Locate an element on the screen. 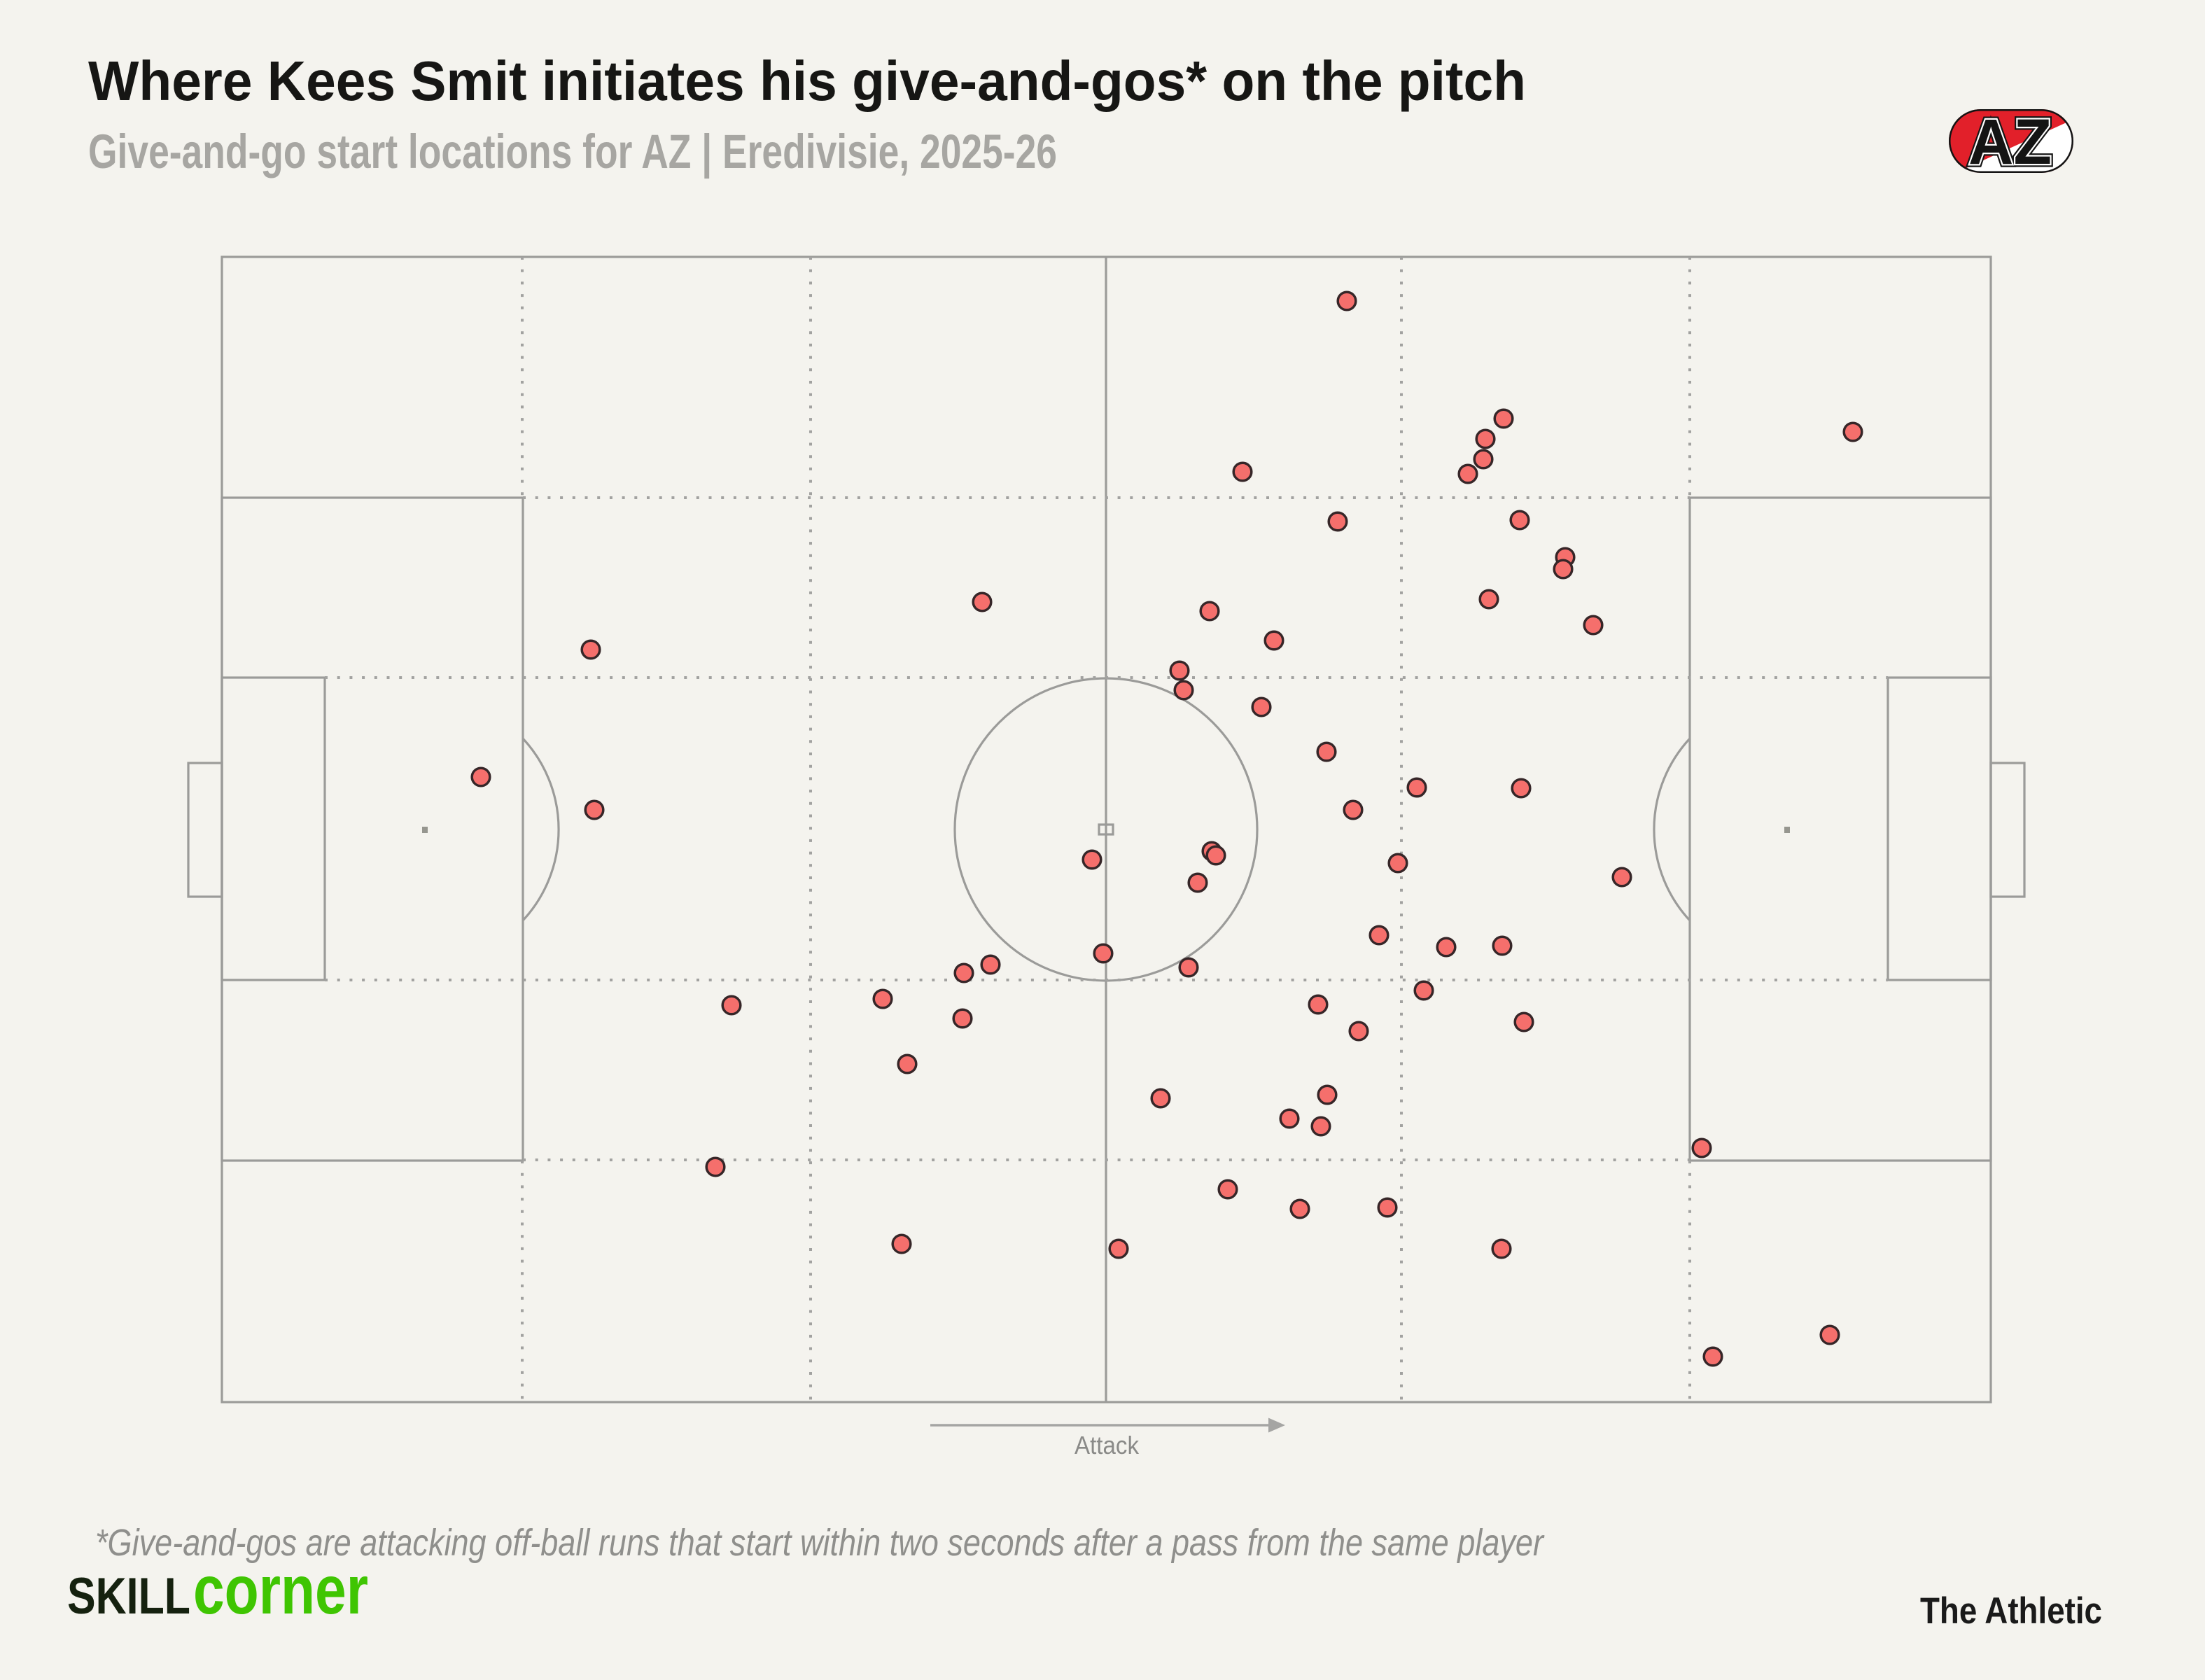 The width and height of the screenshot is (2205, 1680). svg-text: Attack is located at coordinates (1107, 1445).